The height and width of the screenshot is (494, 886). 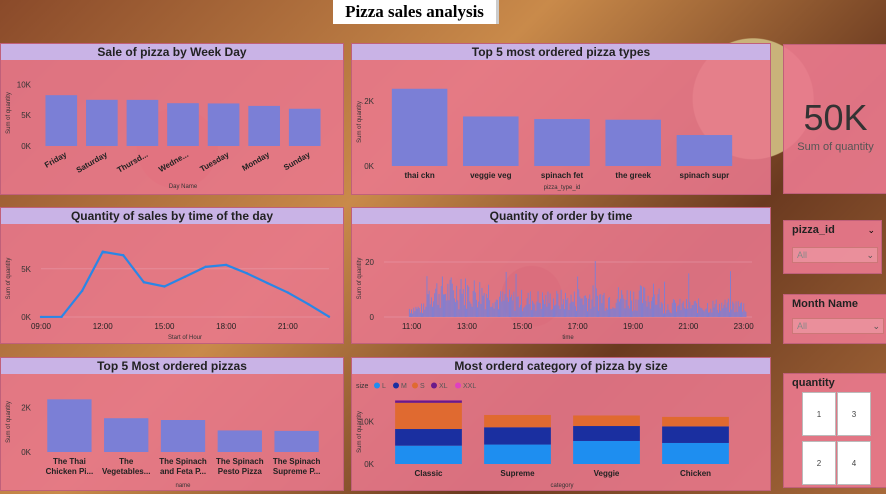 I want to click on quantity-tile: 2, so click(x=819, y=463).